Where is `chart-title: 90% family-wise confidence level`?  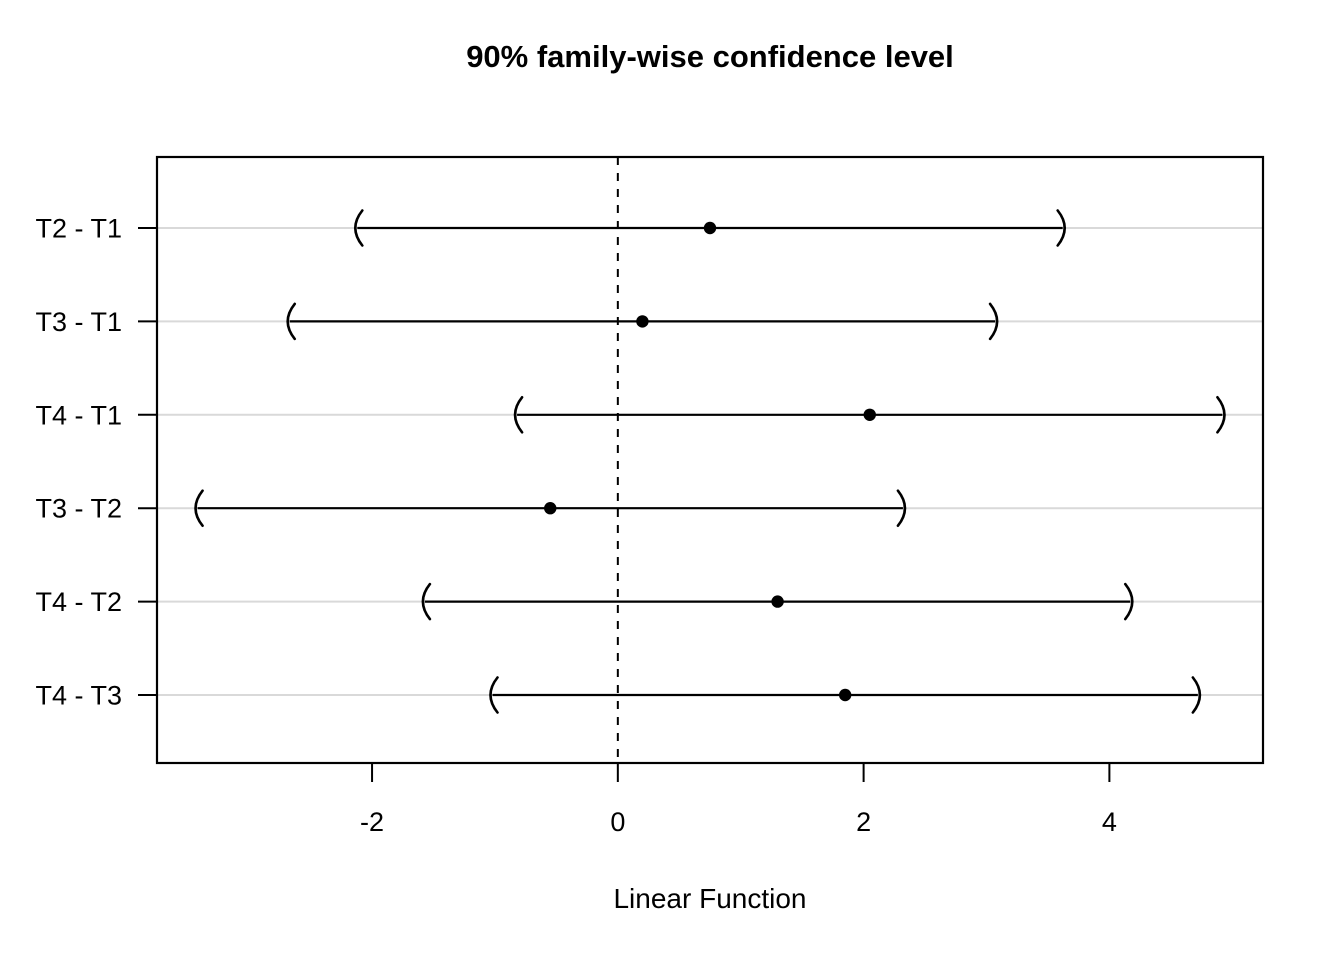 chart-title: 90% family-wise confidence level is located at coordinates (710, 56).